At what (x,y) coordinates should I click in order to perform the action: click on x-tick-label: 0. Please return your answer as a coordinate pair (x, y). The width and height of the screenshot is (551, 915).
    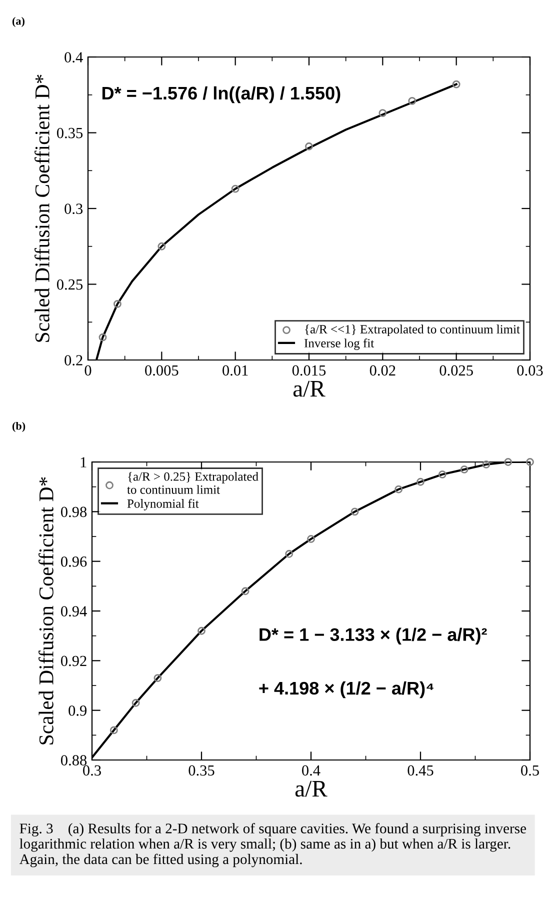
    Looking at the image, I should click on (88, 370).